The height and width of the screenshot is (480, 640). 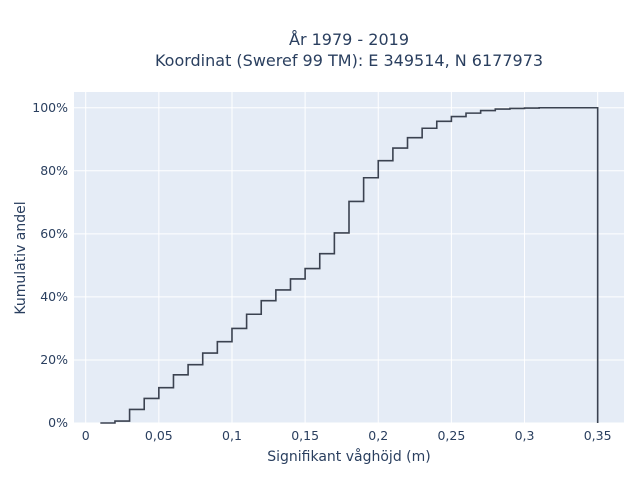 What do you see at coordinates (451, 435) in the screenshot?
I see `x-tick-label: 0,25` at bounding box center [451, 435].